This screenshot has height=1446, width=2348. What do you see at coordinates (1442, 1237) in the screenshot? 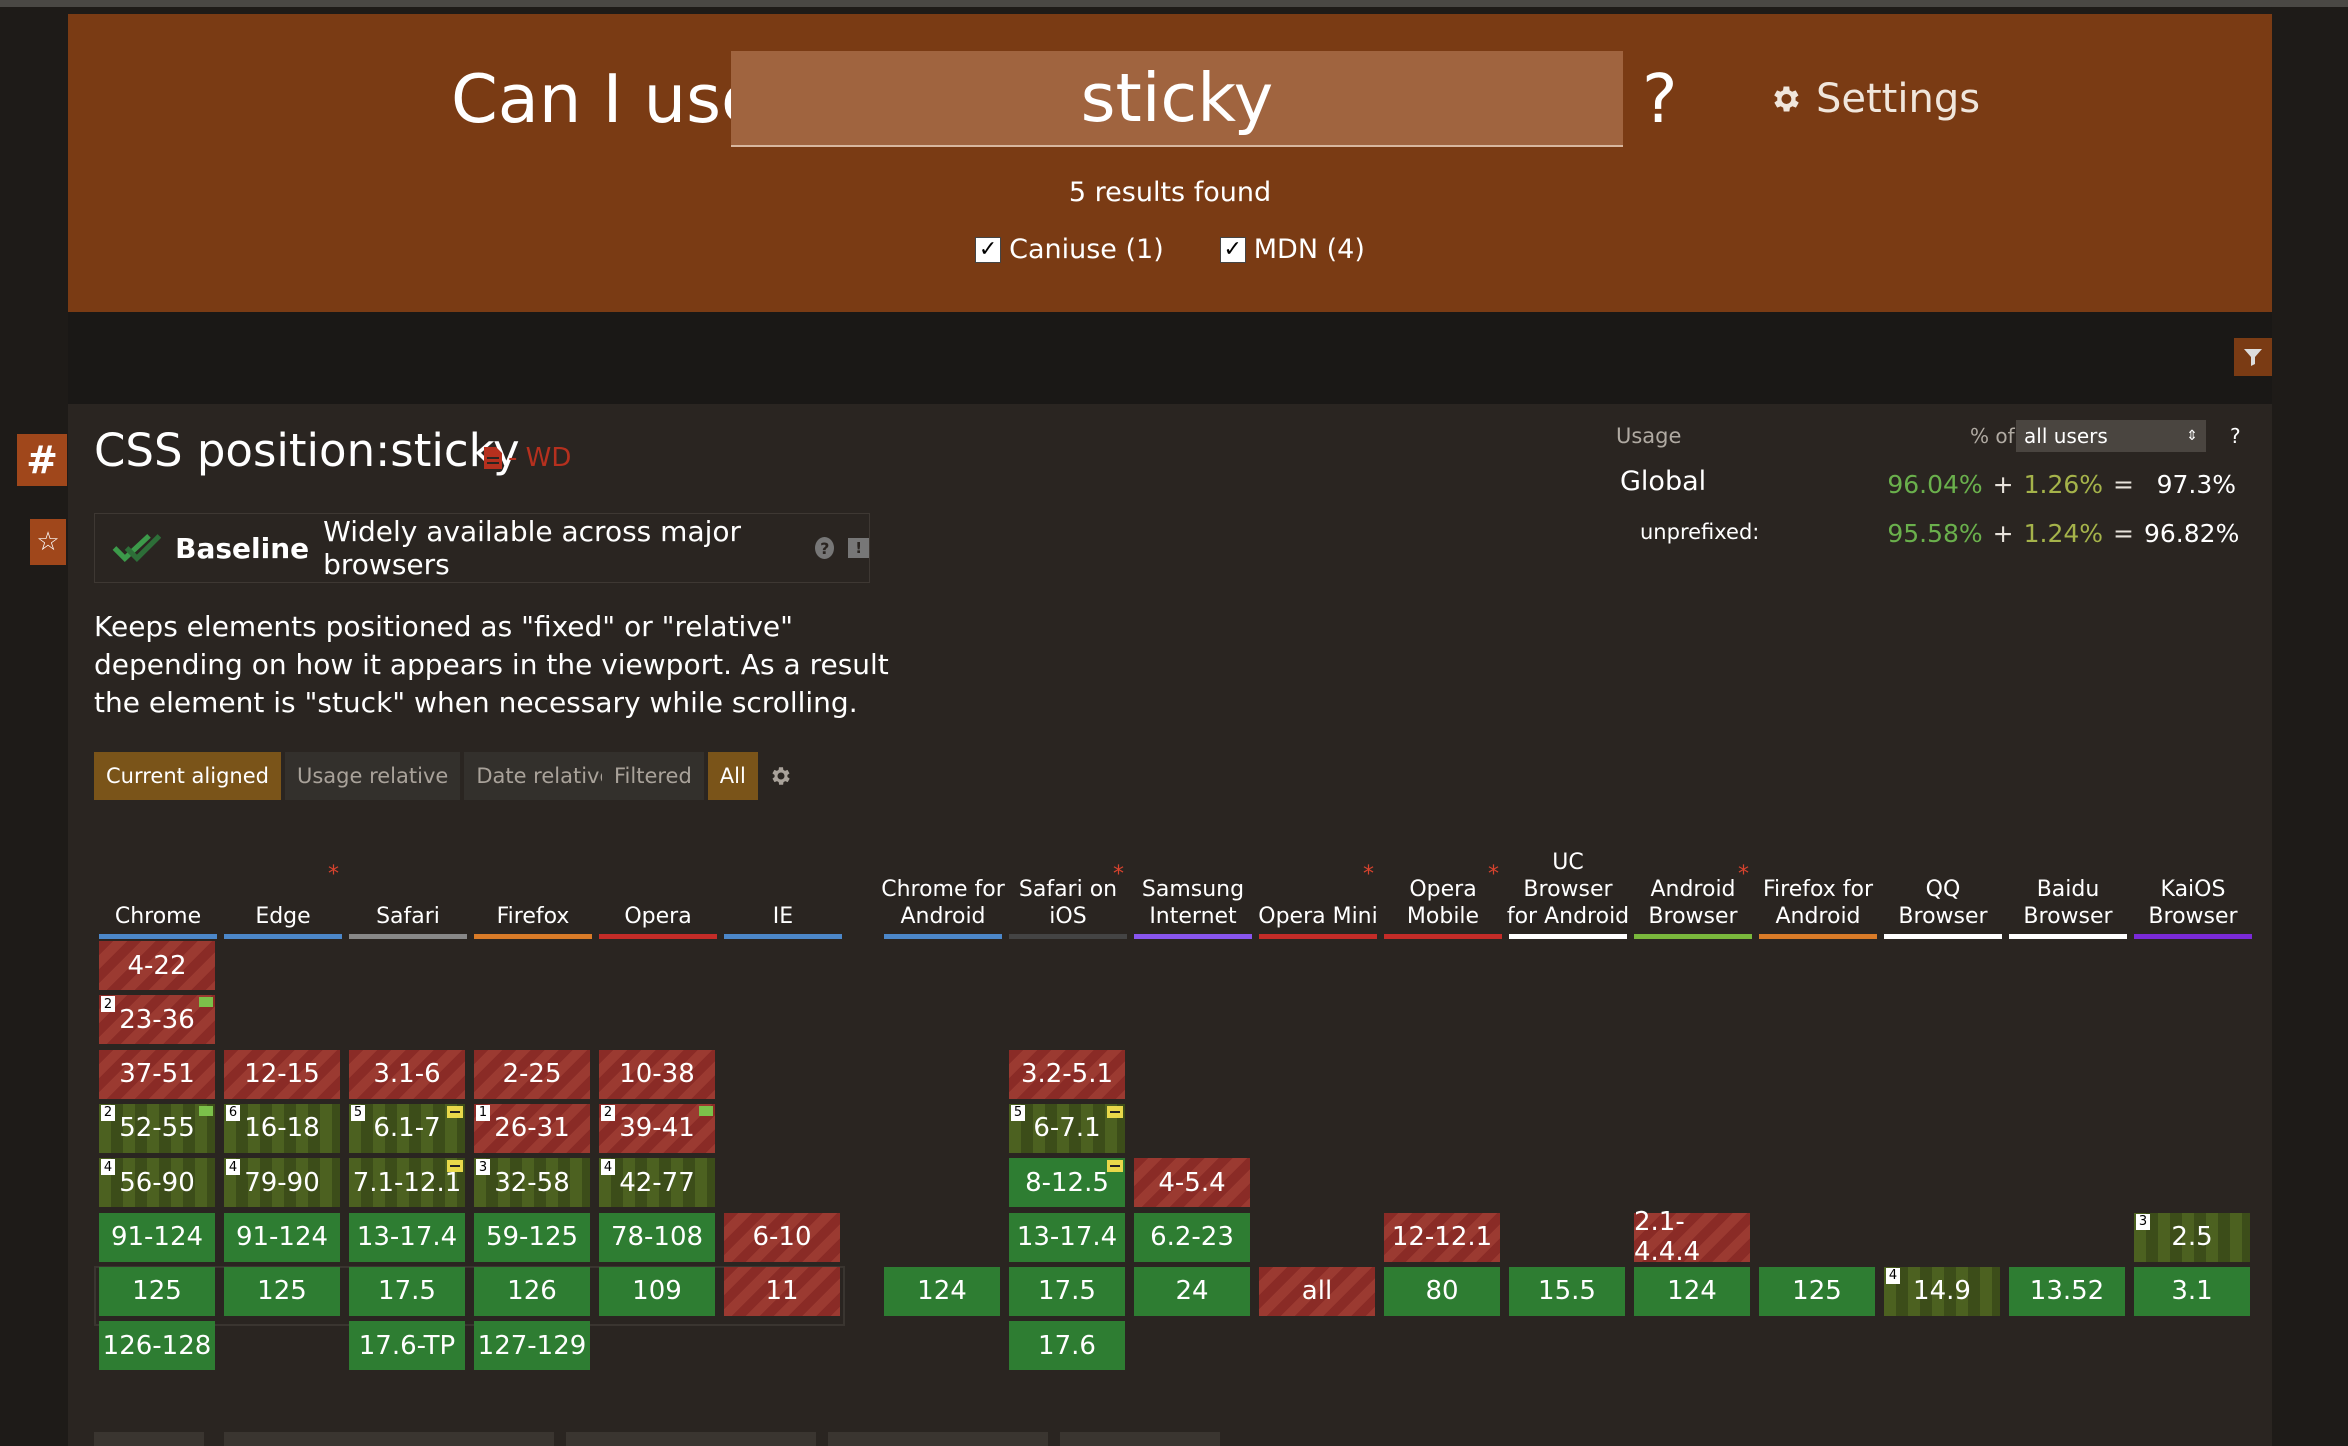
I see `support-cell: 12-12.1` at bounding box center [1442, 1237].